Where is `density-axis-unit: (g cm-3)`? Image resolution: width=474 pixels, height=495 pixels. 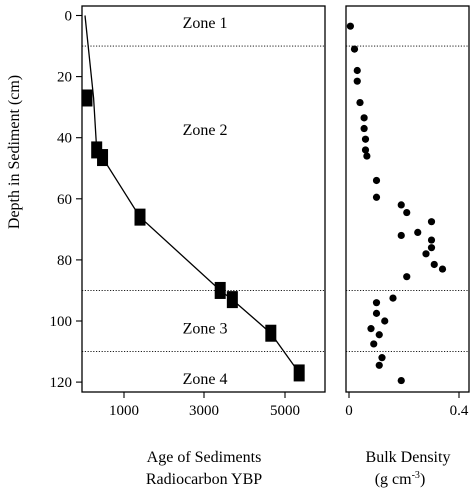
density-axis-unit: (g cm-3) is located at coordinates (400, 479).